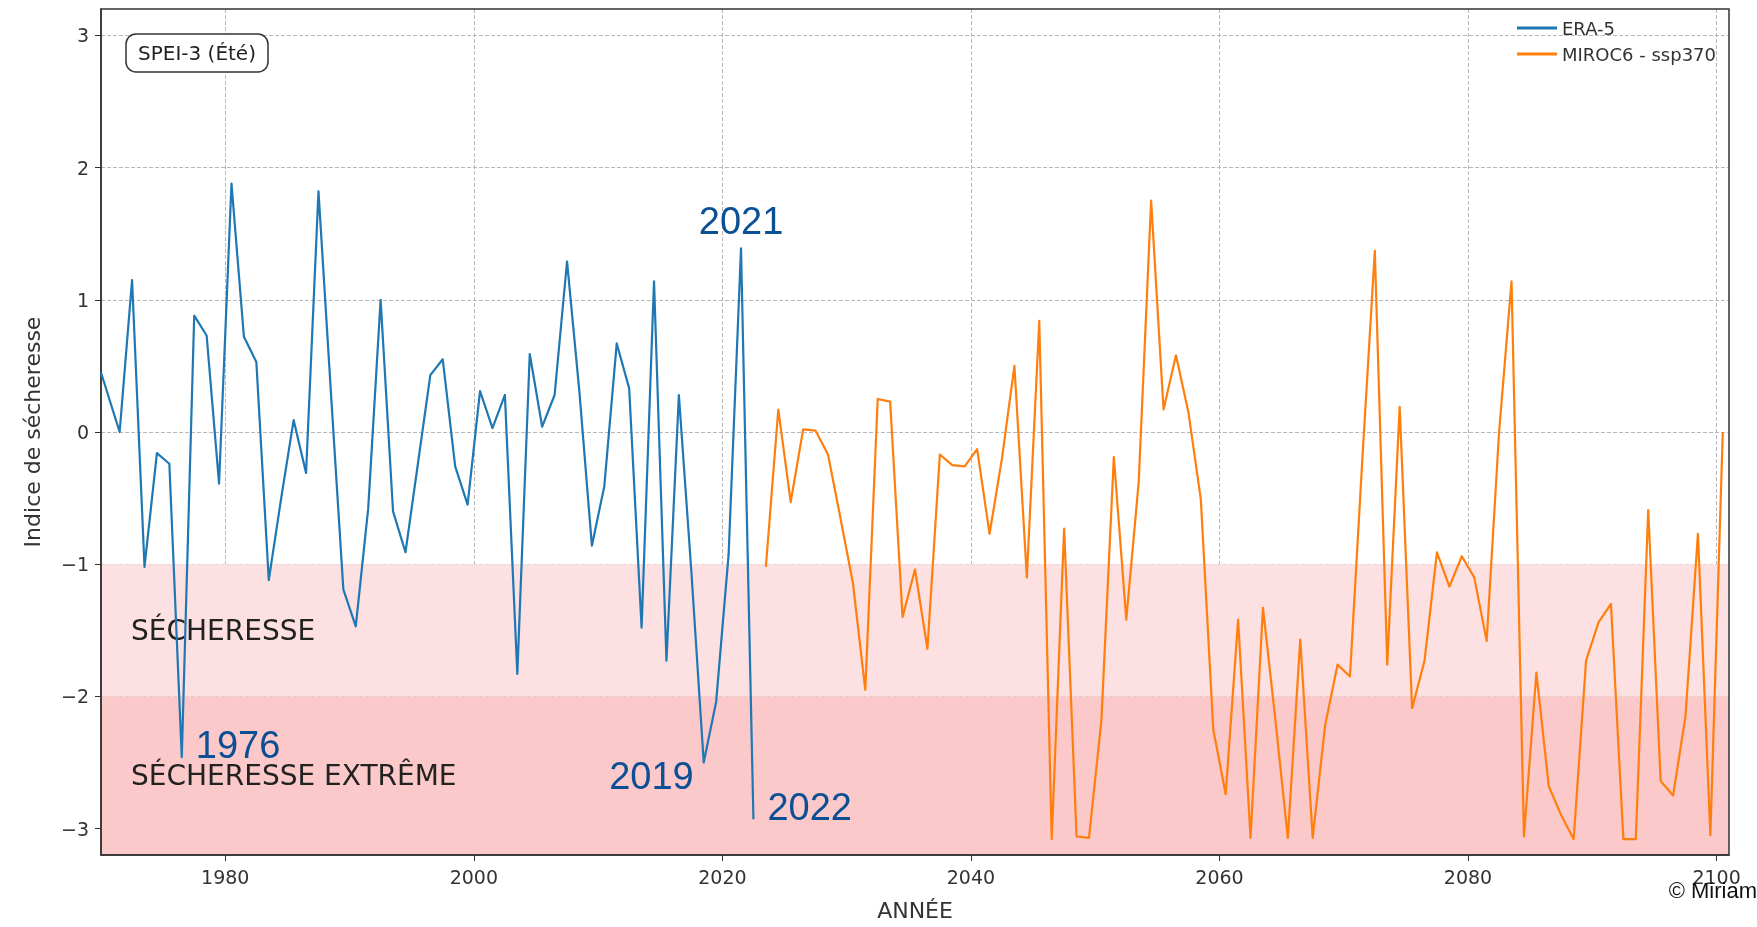 The width and height of the screenshot is (1757, 927). What do you see at coordinates (741, 221) in the screenshot?
I see `annotation: 2021` at bounding box center [741, 221].